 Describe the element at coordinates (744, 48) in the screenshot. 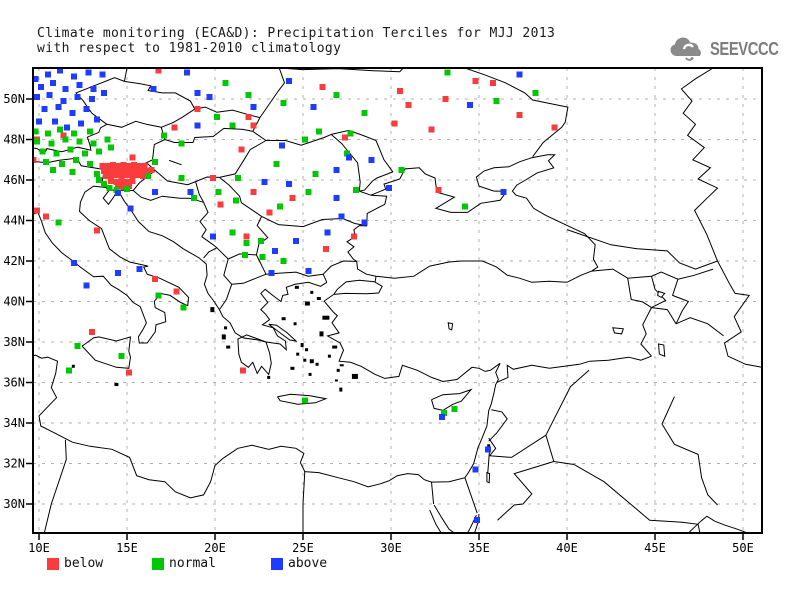

I see `logo-text: SEEVCCC` at that location.